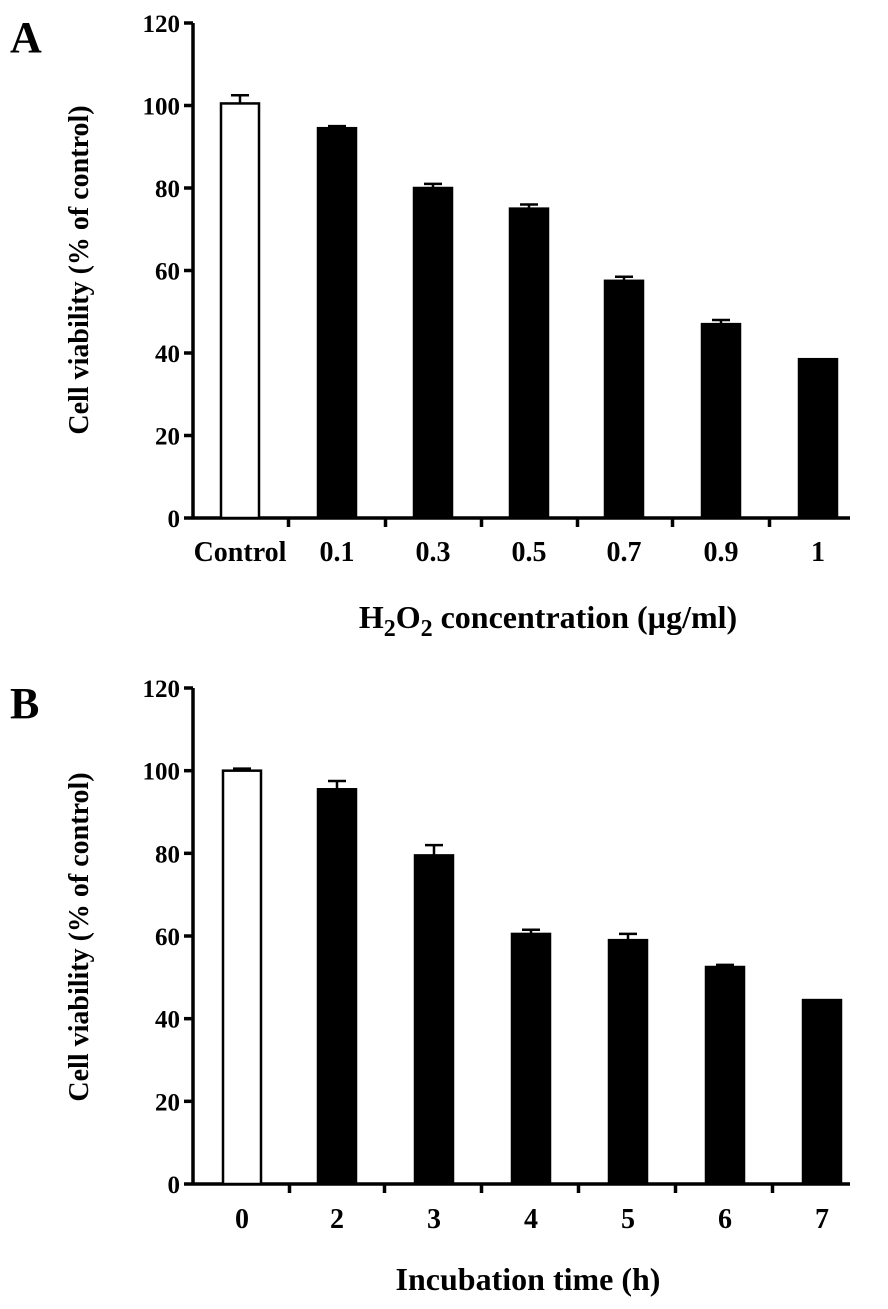 This screenshot has height=1309, width=888. What do you see at coordinates (585, 617) in the screenshot?
I see `x-axis-label-a-part-3: concentration (µg/ml)` at bounding box center [585, 617].